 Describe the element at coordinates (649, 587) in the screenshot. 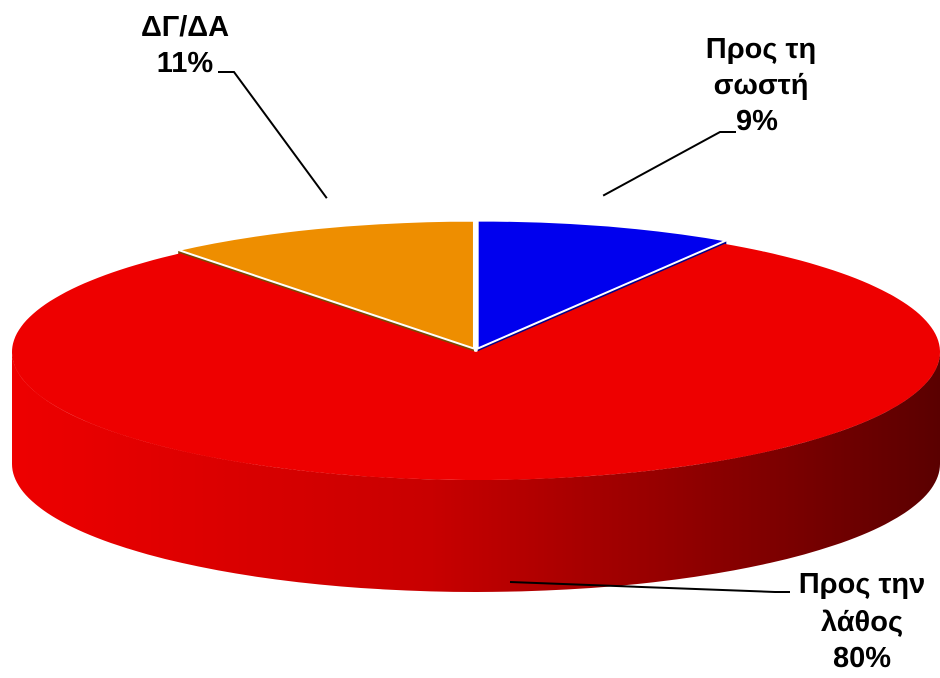

I see `leader-line-lathos` at that location.